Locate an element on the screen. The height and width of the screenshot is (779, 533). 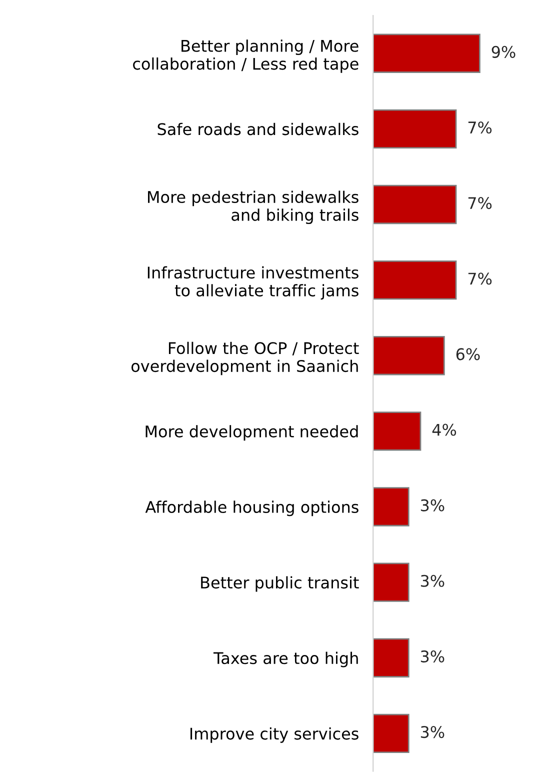
data-label: 4% is located at coordinates (444, 430).